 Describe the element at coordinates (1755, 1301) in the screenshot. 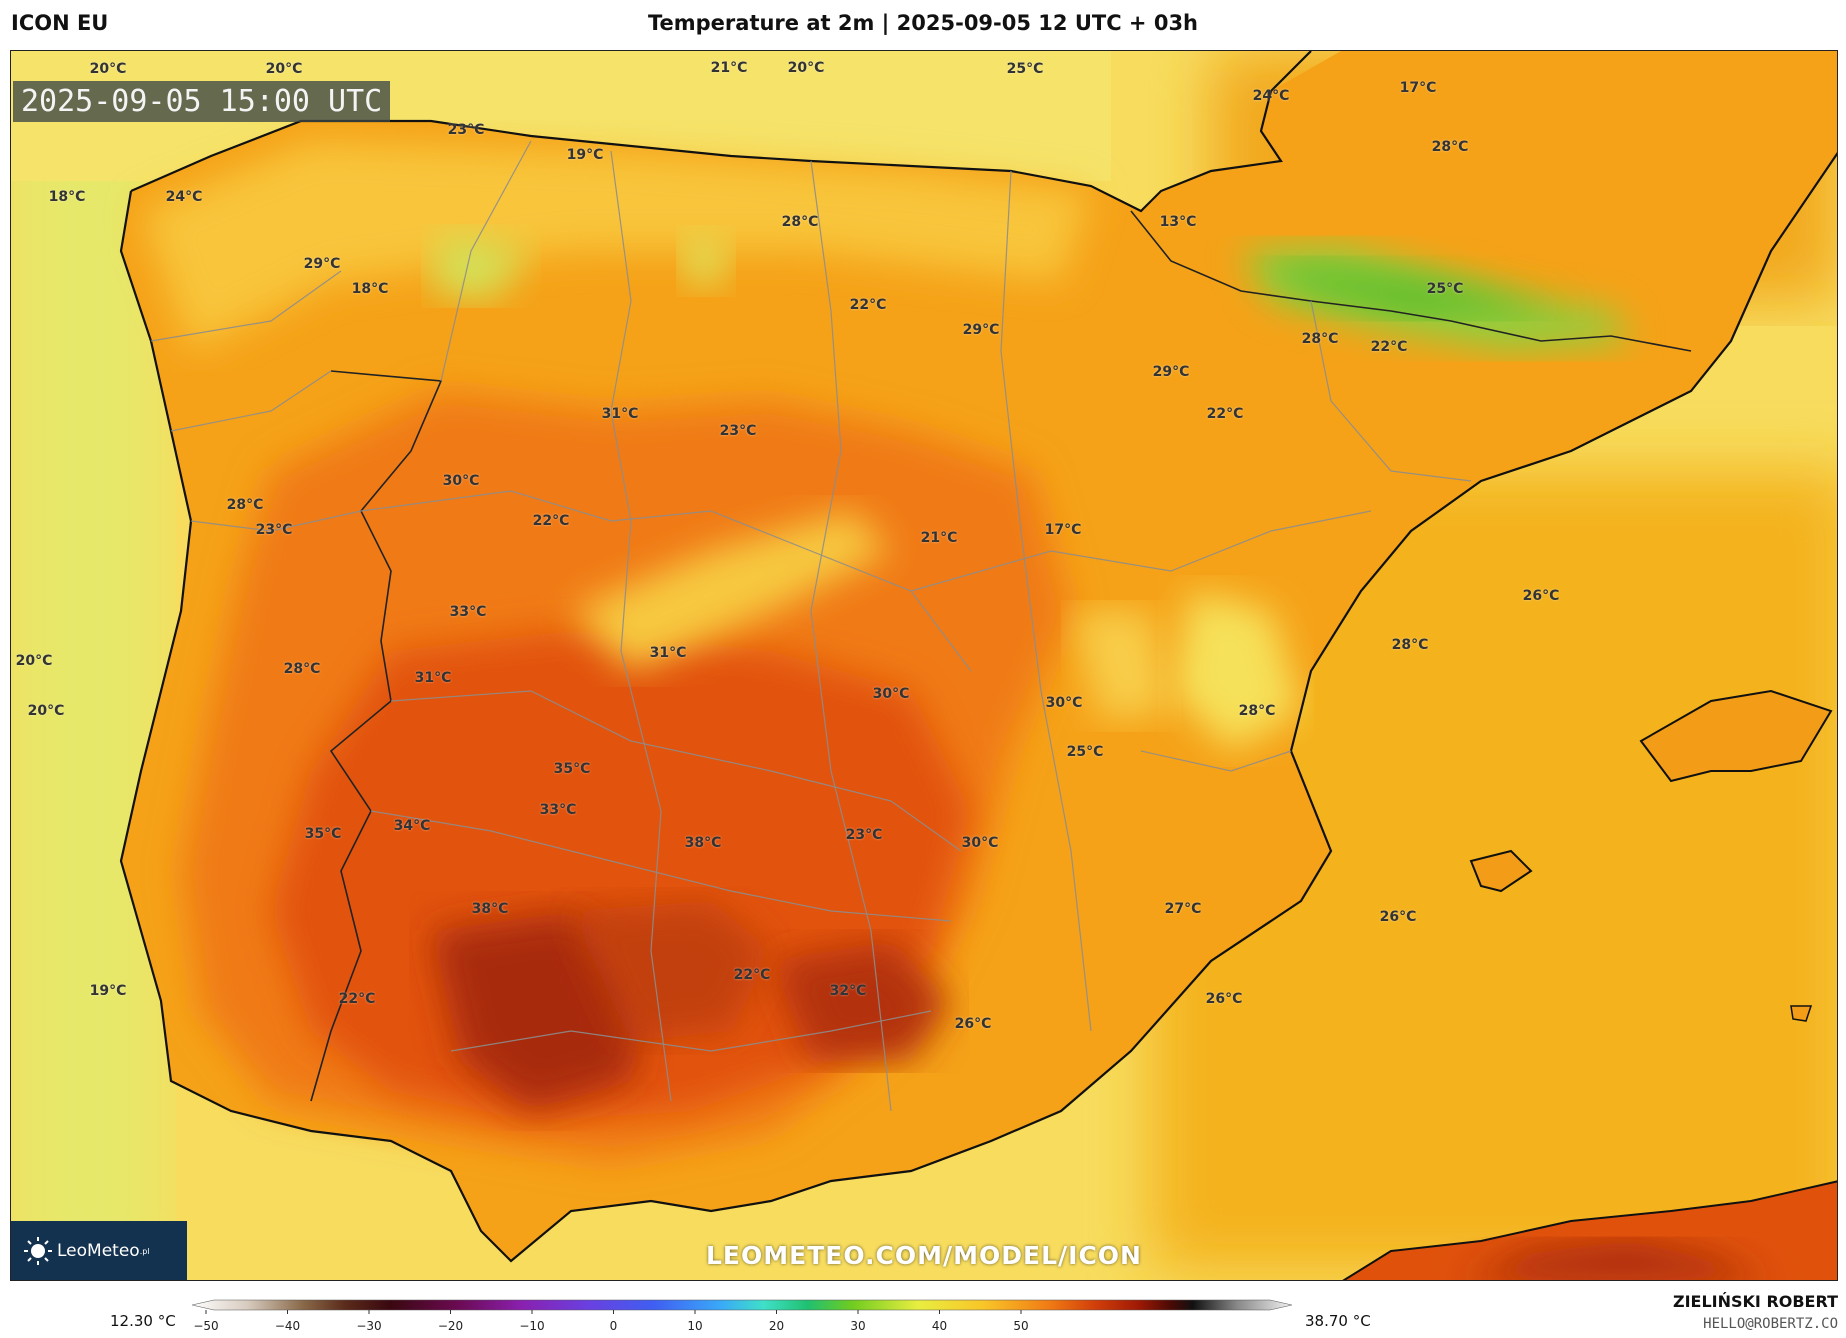

I see `author-name: ZIELIŃSKI ROBERT` at that location.